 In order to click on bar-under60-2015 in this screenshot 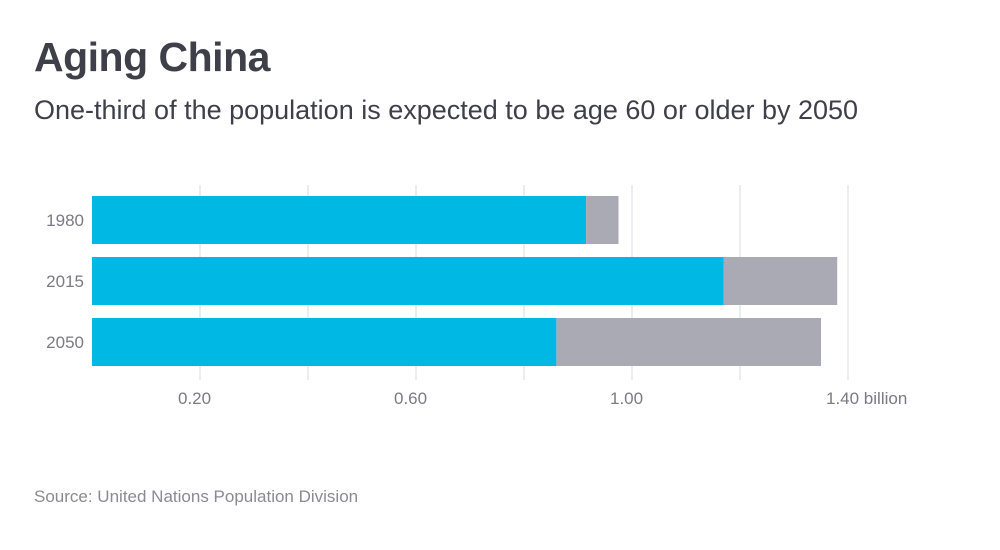, I will do `click(408, 281)`.